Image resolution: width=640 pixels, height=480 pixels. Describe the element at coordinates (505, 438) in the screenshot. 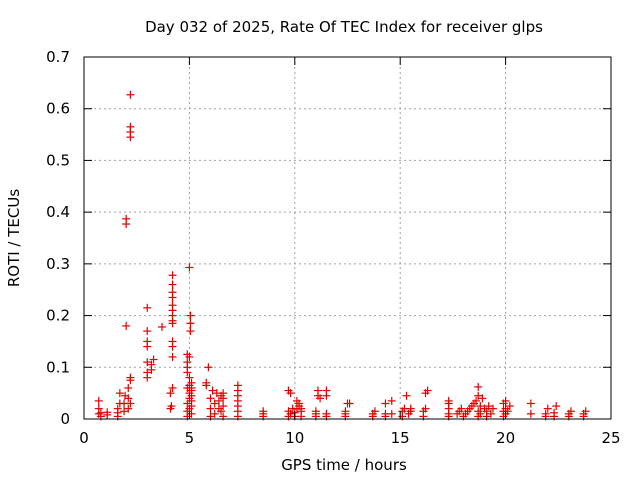

I see `x-tick-label: 20` at that location.